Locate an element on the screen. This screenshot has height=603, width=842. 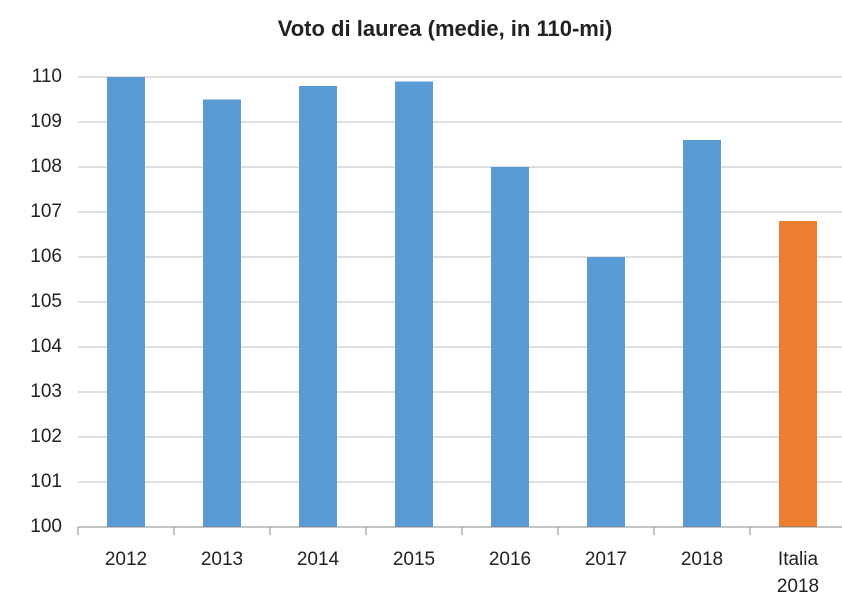
x-tick-label: 2018 is located at coordinates (702, 559).